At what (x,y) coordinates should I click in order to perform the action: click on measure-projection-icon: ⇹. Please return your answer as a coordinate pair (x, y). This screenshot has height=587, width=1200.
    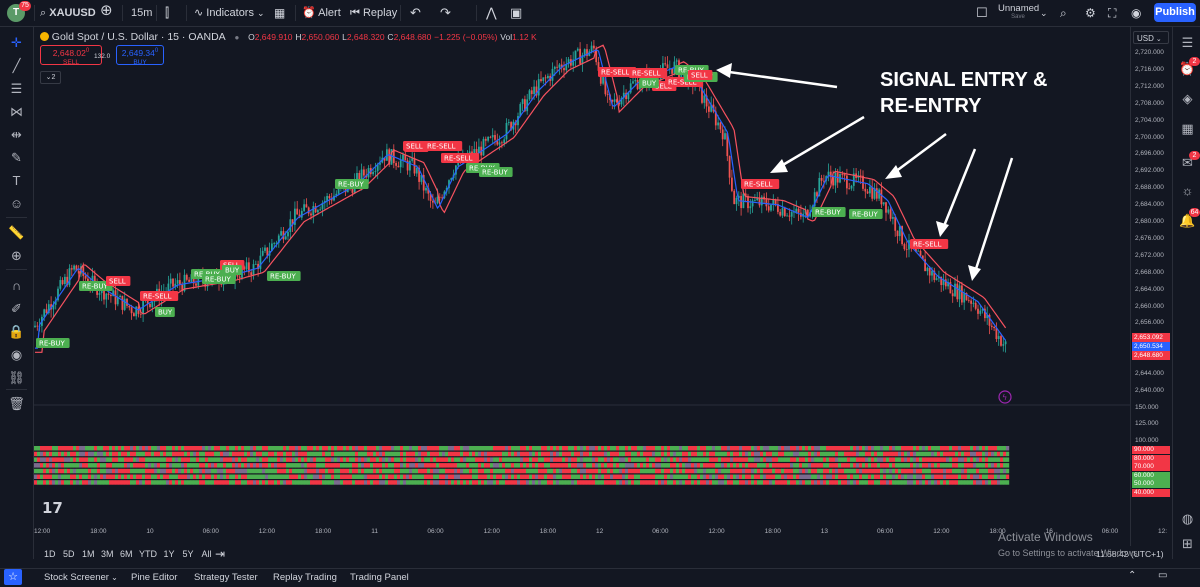
    Looking at the image, I should click on (16, 134).